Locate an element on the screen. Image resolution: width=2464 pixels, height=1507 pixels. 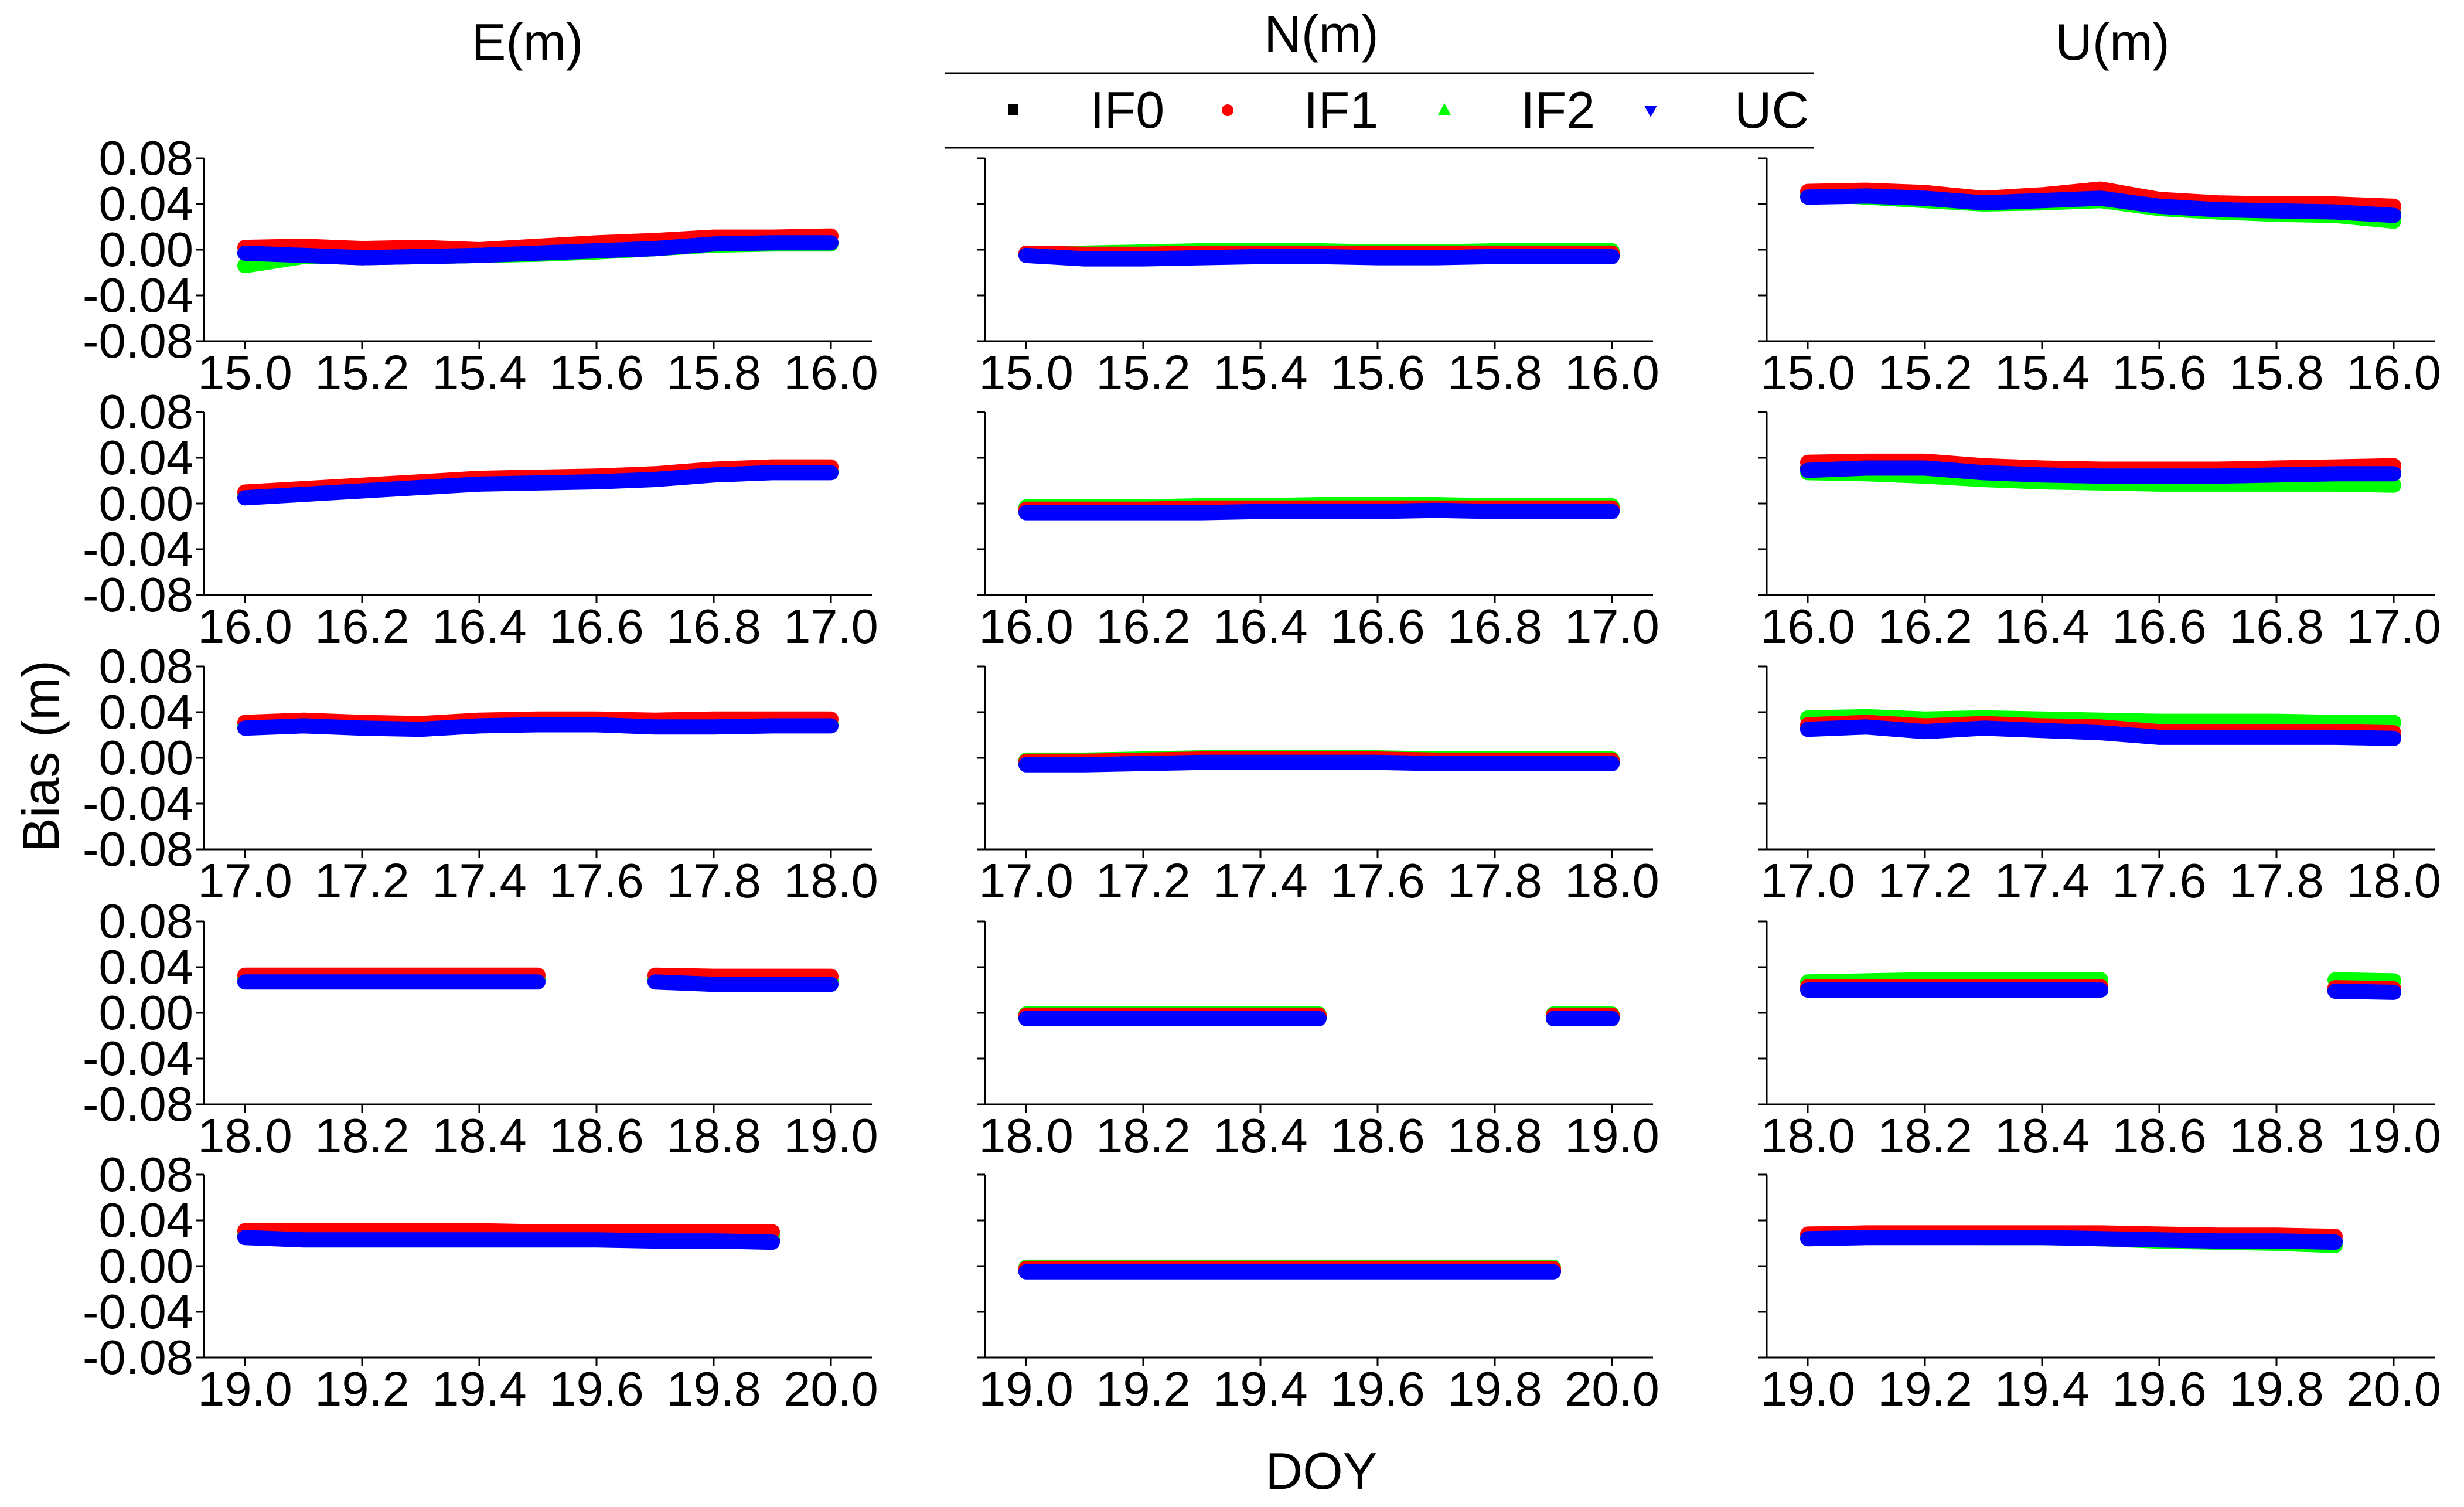
panel-e-4-x-tick-label: 18.6 is located at coordinates (597, 1136).